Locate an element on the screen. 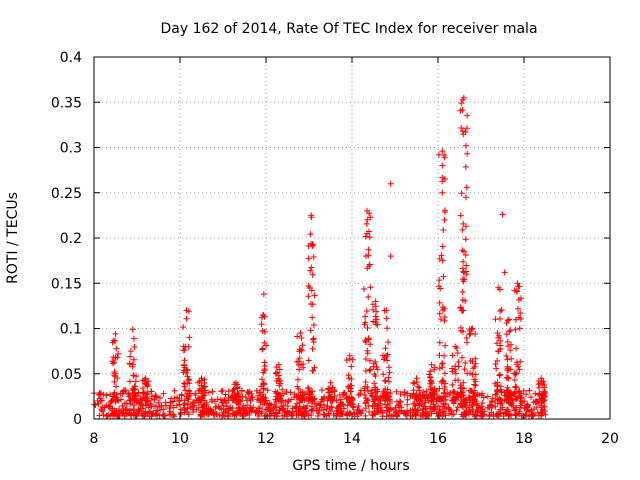  y-tick-label: 0.3 is located at coordinates (71, 149).